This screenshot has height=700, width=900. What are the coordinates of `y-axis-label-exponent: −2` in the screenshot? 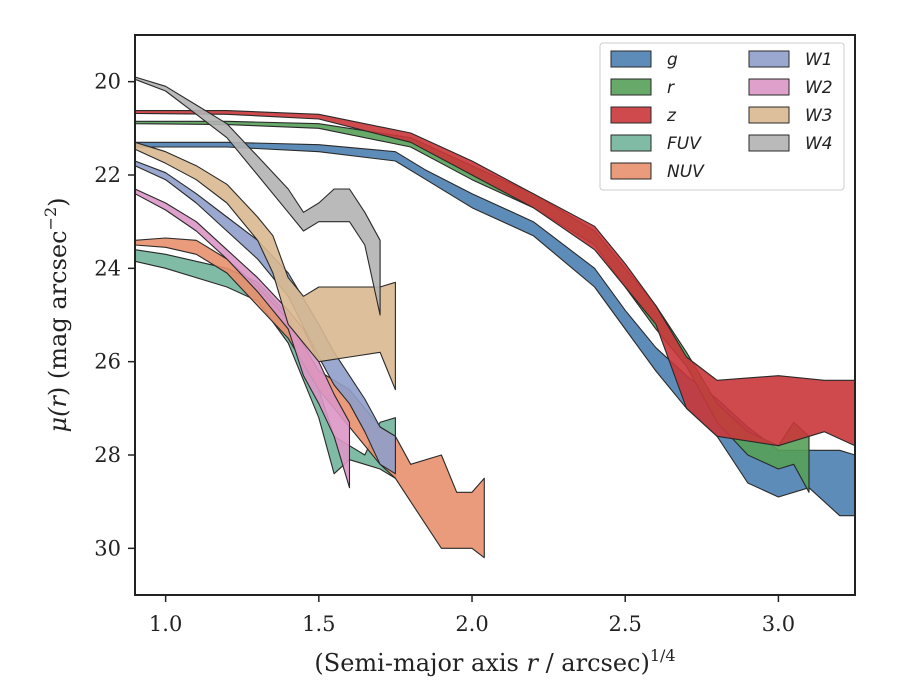 It's located at (50, 219).